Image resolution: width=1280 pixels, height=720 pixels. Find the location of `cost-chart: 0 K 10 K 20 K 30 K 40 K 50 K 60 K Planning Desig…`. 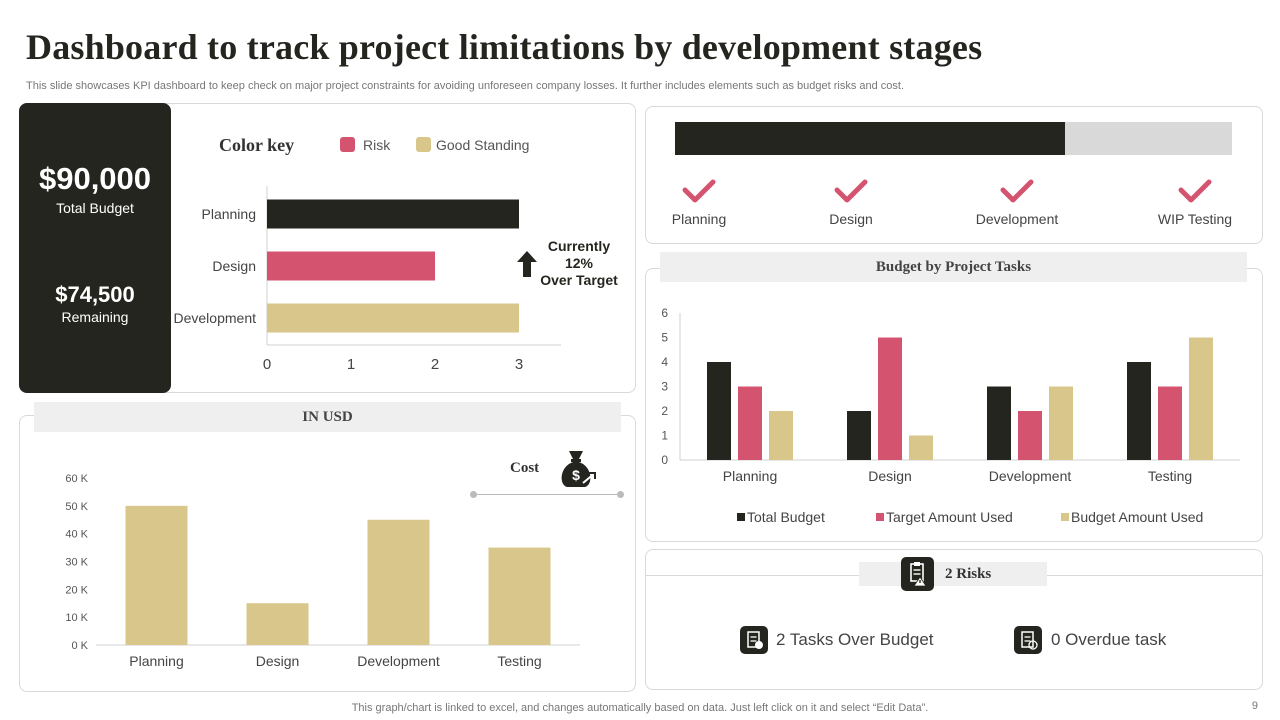

cost-chart: 0 K 10 K 20 K 30 K 40 K 50 K 60 K Planning Desig… is located at coordinates (322, 571).